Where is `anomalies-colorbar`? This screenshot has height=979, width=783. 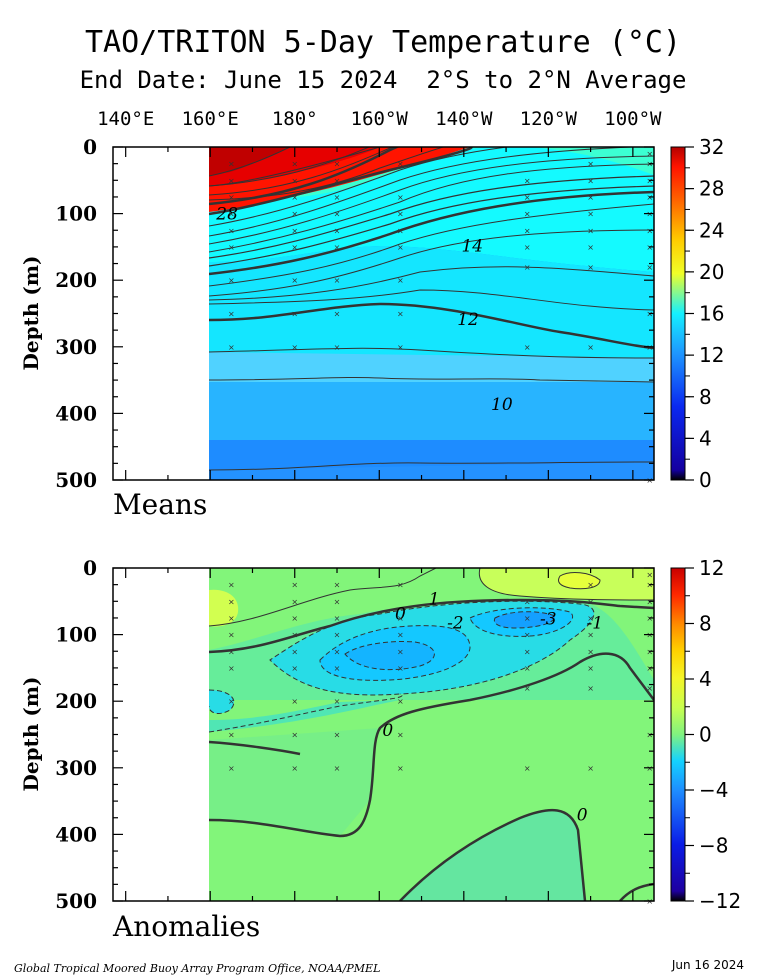
anomalies-colorbar is located at coordinates (678, 734).